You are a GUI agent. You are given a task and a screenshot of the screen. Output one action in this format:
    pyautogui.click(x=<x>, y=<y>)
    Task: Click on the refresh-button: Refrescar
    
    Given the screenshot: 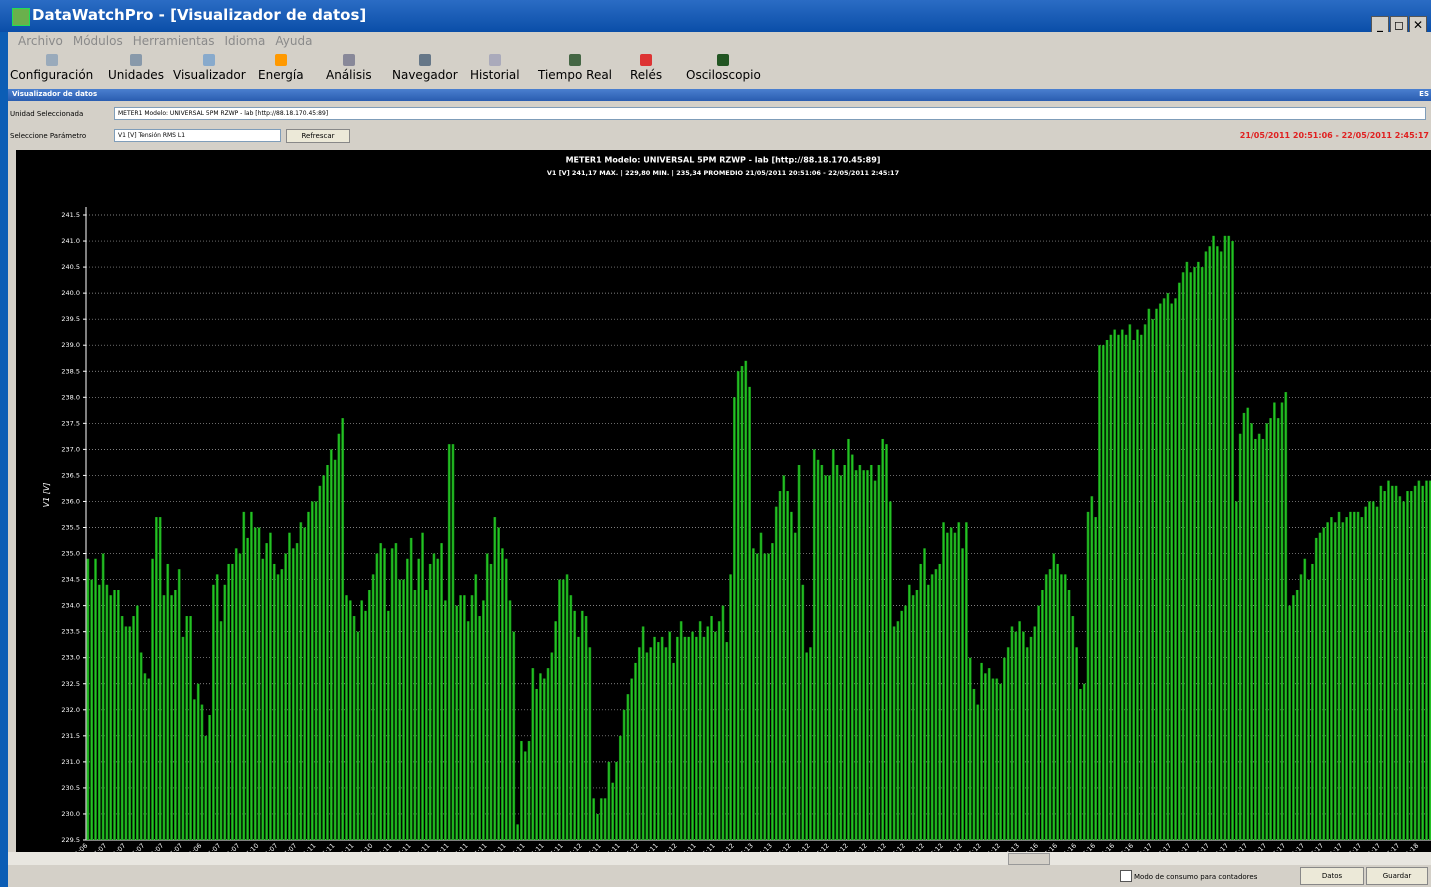 What is the action you would take?
    pyautogui.click(x=318, y=136)
    